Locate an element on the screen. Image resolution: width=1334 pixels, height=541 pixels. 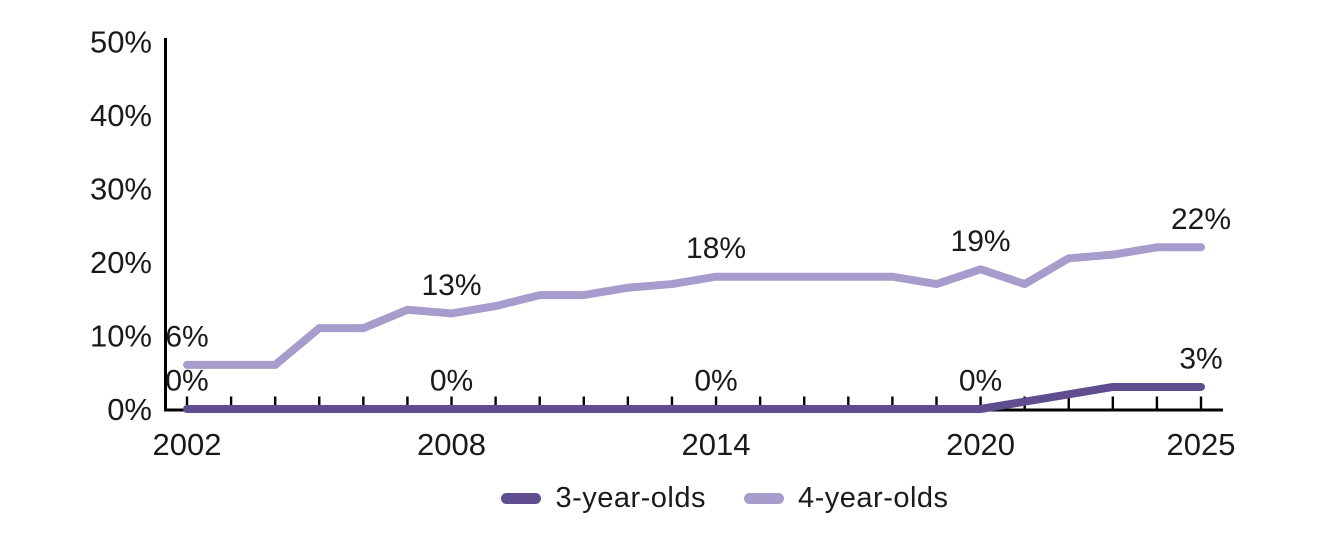
legend-item-3-year-olds: 3-year-olds is located at coordinates (603, 498).